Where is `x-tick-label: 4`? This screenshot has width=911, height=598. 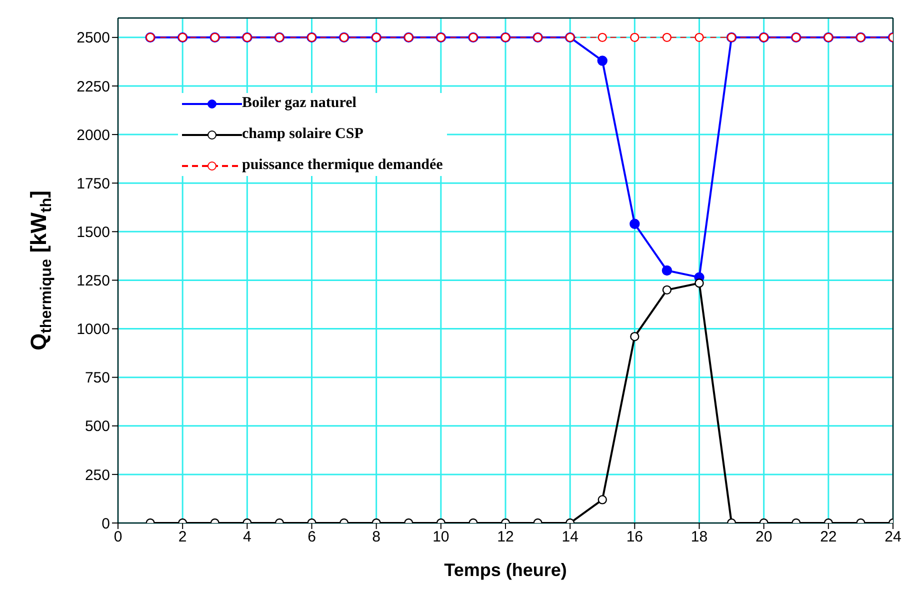
x-tick-label: 4 is located at coordinates (247, 537).